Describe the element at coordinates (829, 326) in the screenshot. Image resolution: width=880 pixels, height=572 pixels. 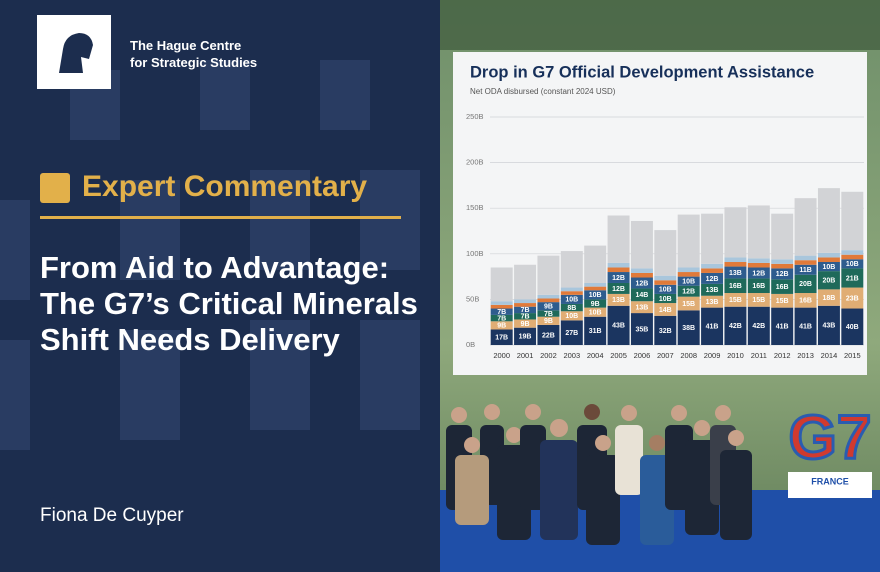
I see `value-label: 43B` at that location.